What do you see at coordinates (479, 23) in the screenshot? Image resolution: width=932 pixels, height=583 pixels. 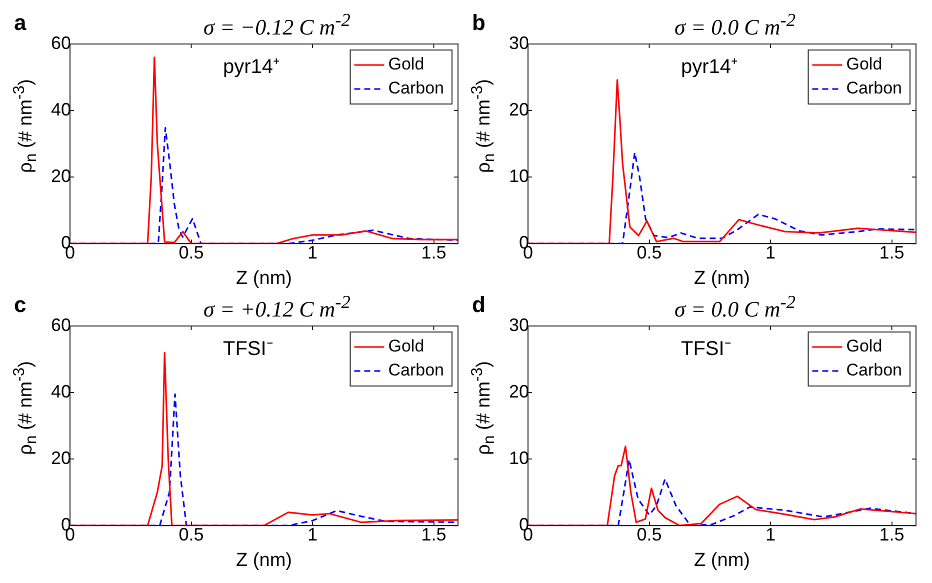 I see `text: b` at bounding box center [479, 23].